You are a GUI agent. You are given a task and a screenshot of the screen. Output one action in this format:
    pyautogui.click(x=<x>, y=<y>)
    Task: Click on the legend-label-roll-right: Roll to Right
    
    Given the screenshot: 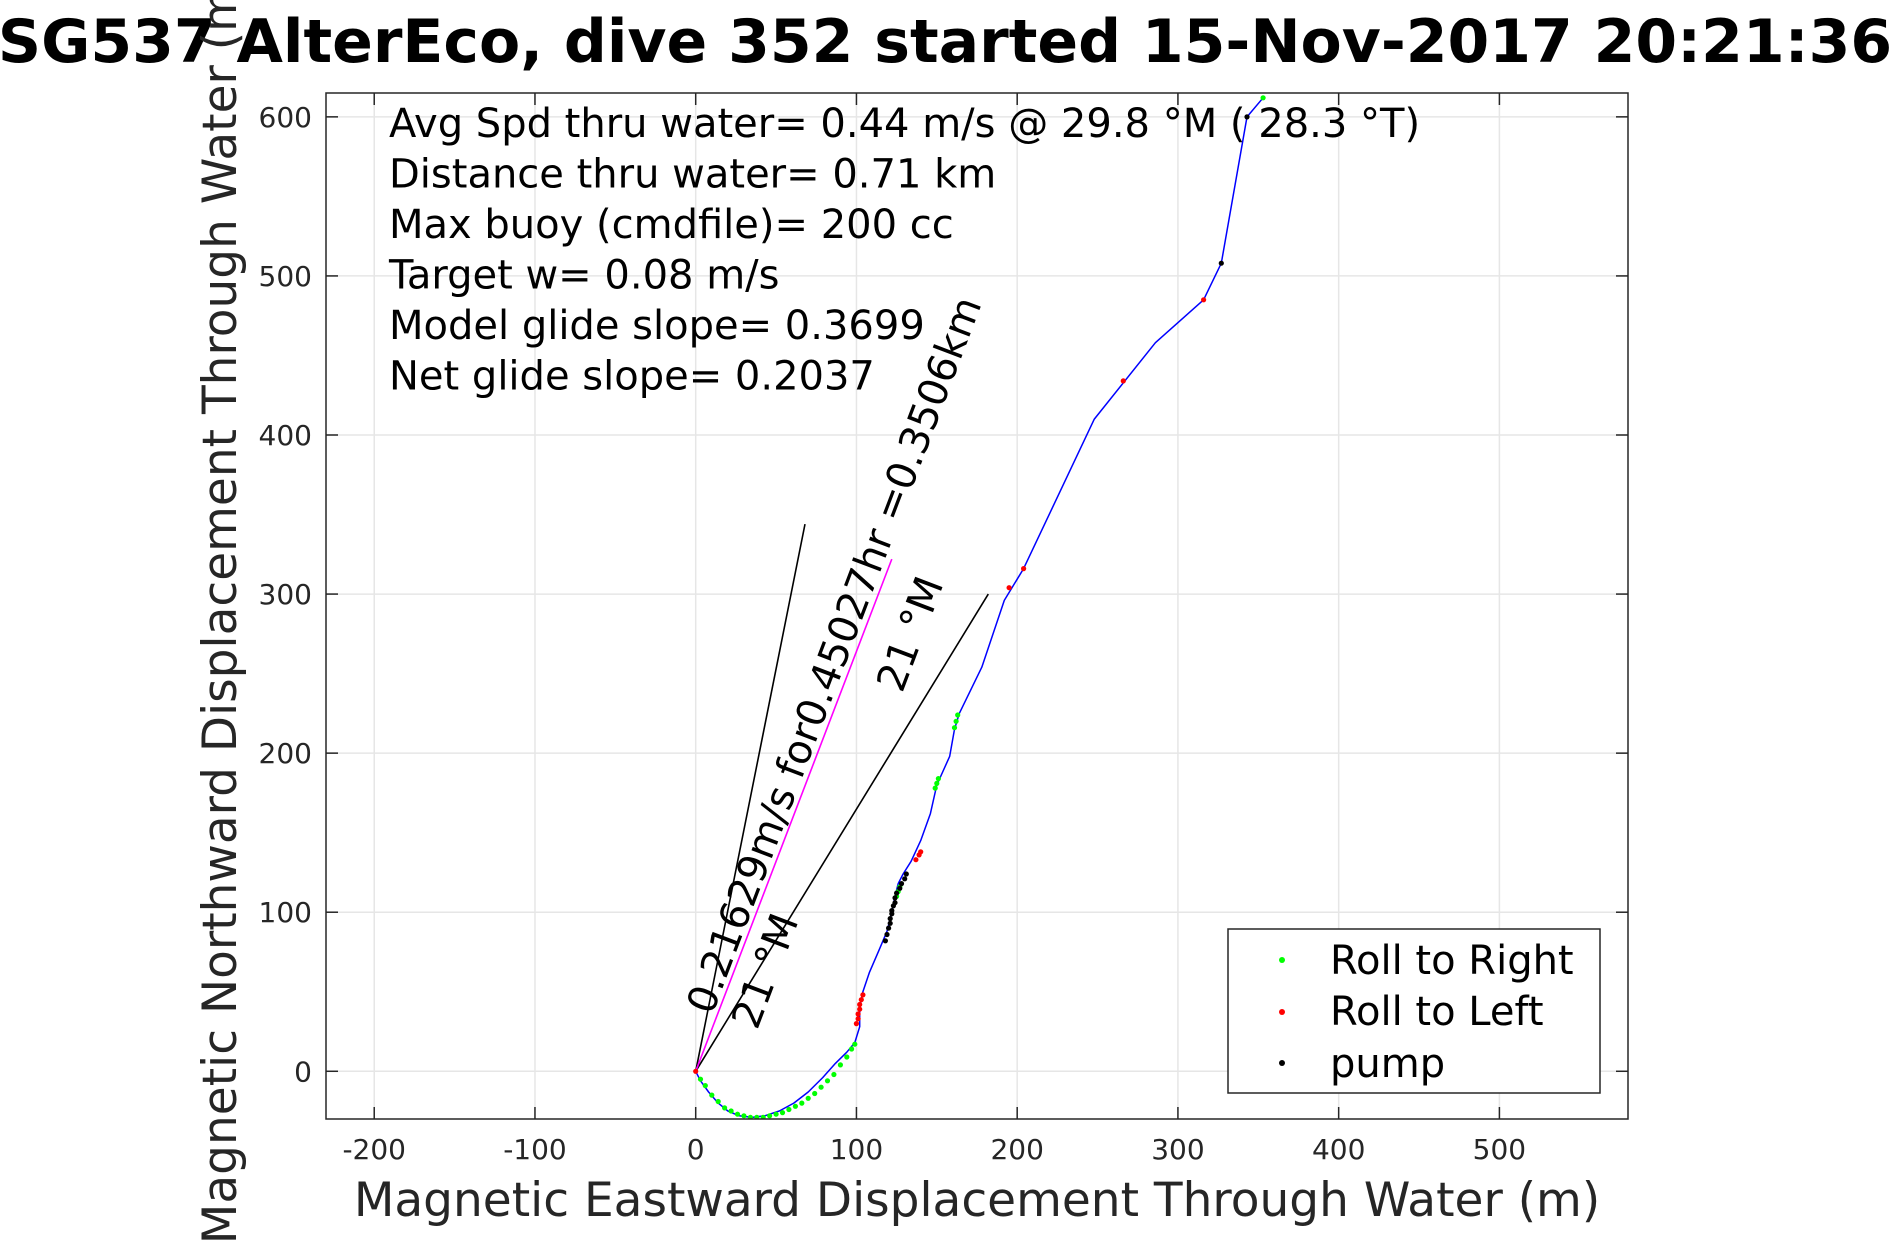 What is the action you would take?
    pyautogui.click(x=1452, y=961)
    